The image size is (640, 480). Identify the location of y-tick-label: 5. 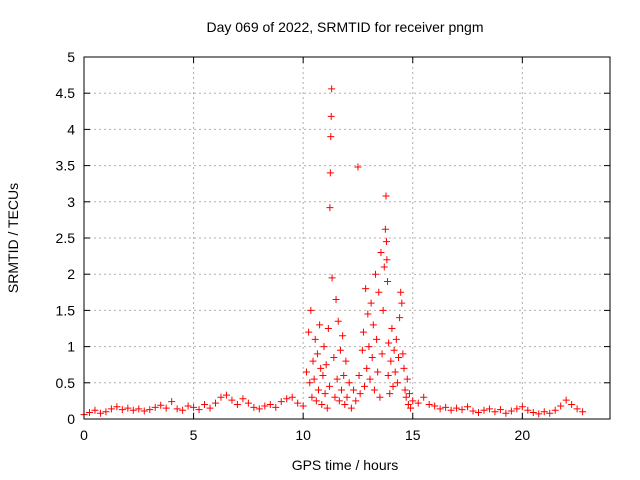
(71, 57).